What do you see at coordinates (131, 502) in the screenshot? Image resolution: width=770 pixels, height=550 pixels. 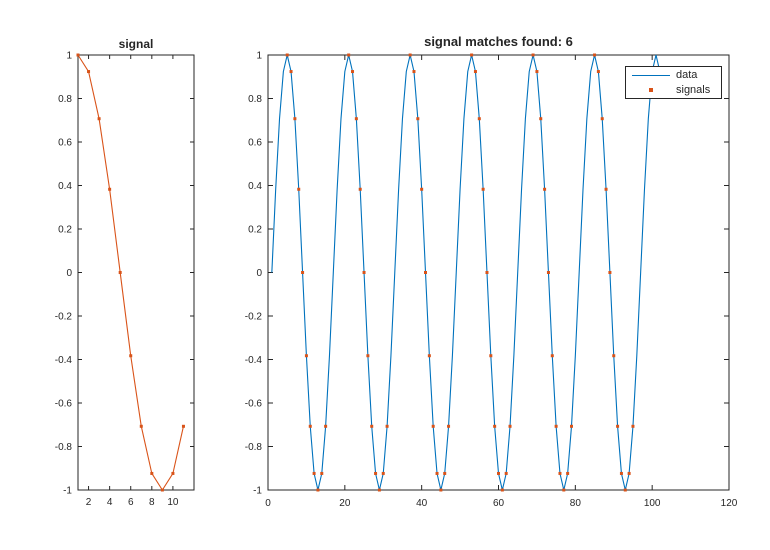 I see `svg-text: 6` at bounding box center [131, 502].